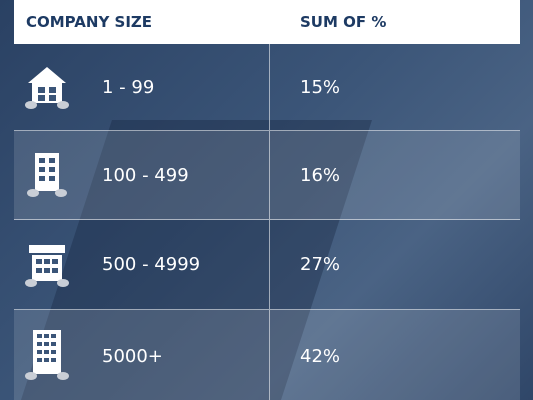 The width and height of the screenshot is (533, 400). Describe the element at coordinates (343, 22) in the screenshot. I see `header-cell: SUM OF %` at that location.